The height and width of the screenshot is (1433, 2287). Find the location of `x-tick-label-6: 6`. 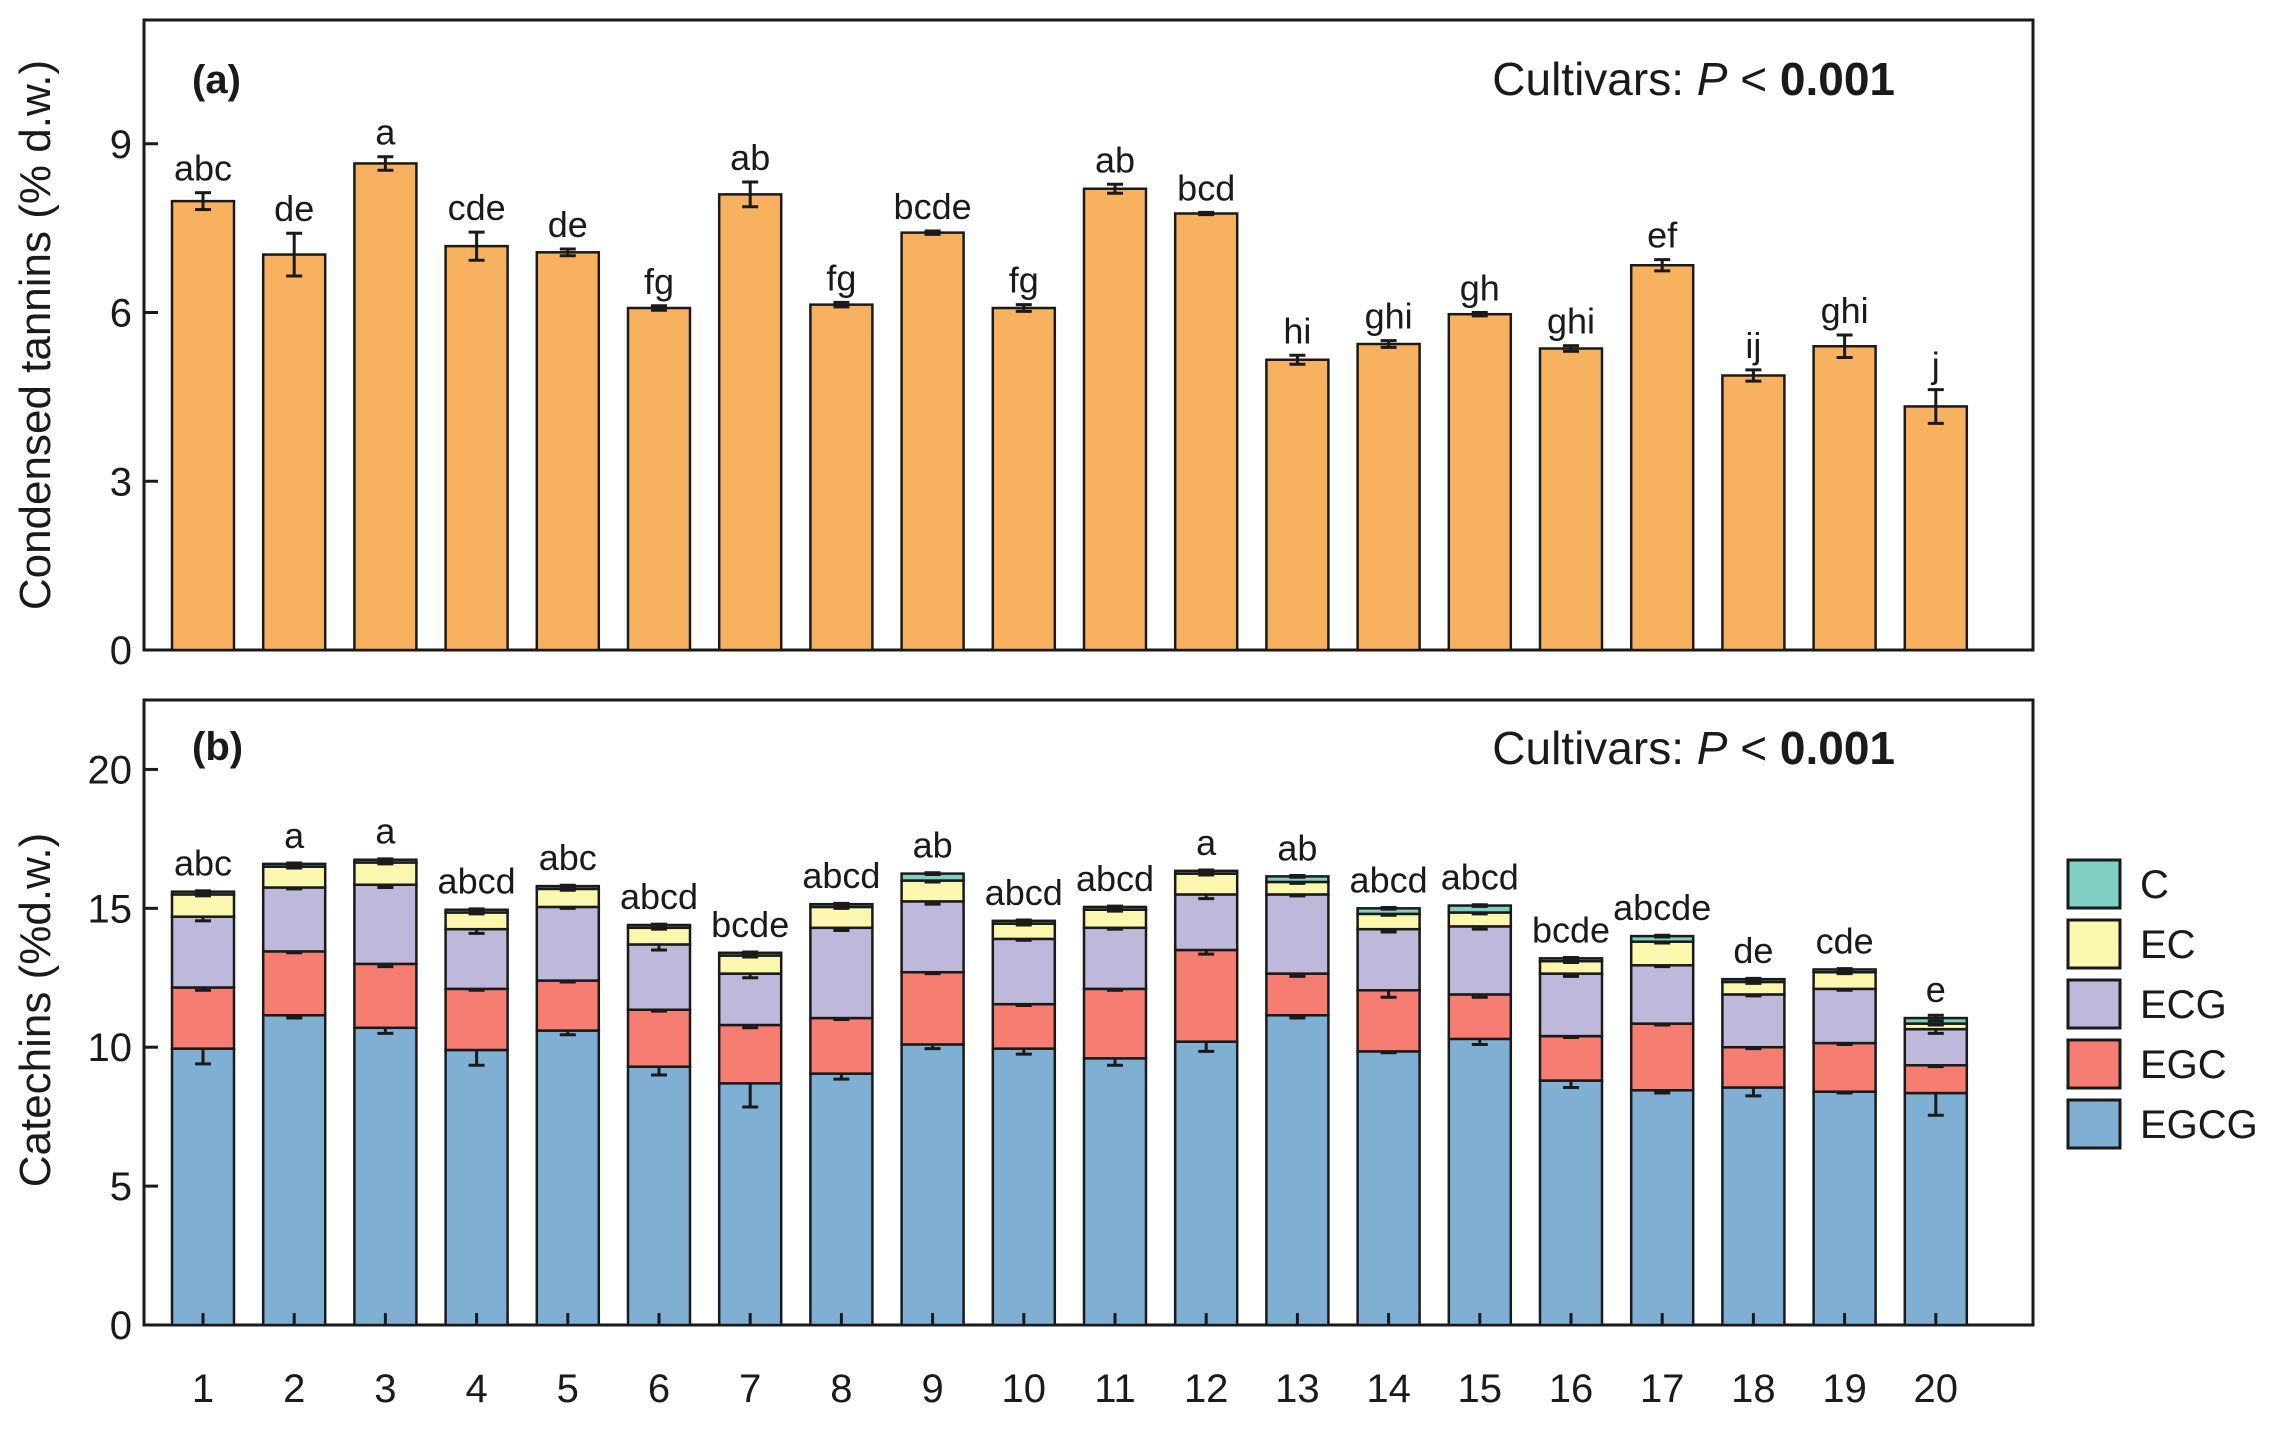

x-tick-label-6: 6 is located at coordinates (659, 1389).